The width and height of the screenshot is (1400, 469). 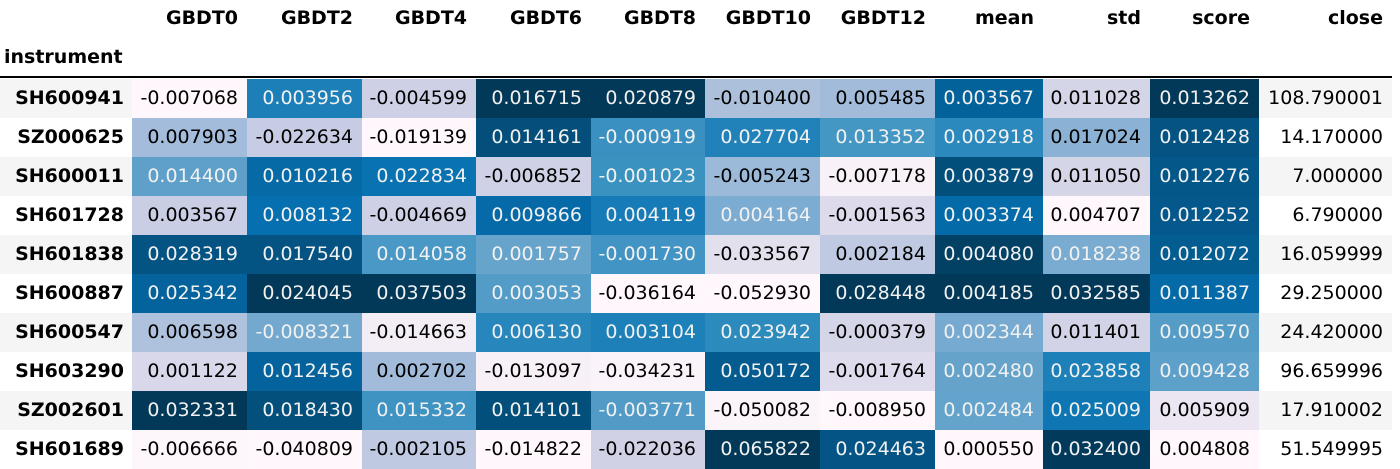 I want to click on table-cell: 0.001757, so click(x=533, y=254).